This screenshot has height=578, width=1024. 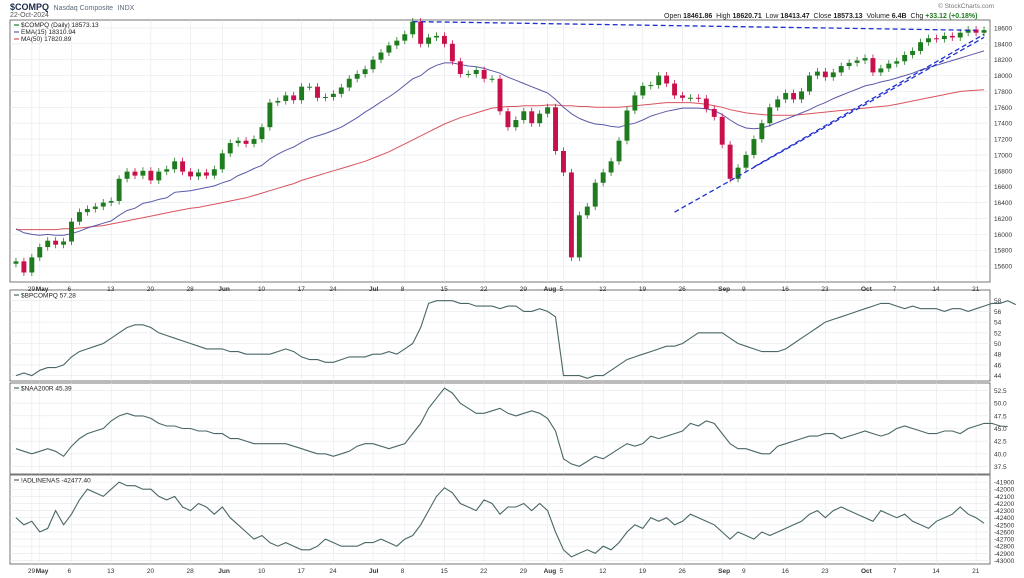 What do you see at coordinates (1003, 28) in the screenshot?
I see `panel-0-ytick-label: 18600` at bounding box center [1003, 28].